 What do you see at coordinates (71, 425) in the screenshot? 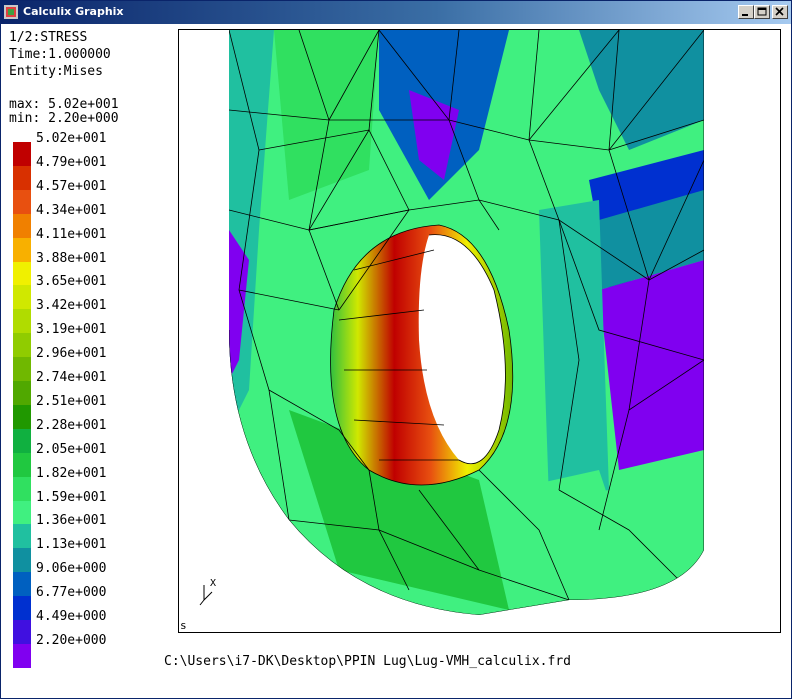
I see `legend-label: 2.28e+001` at bounding box center [71, 425].